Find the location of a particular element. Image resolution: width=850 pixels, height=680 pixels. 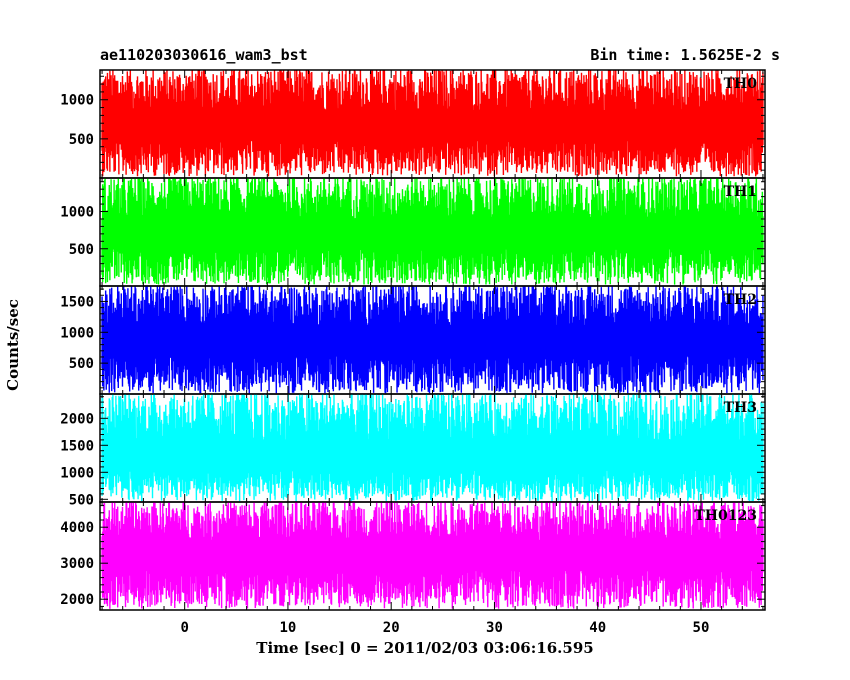

panel-label-th1: TH1 is located at coordinates (740, 192).